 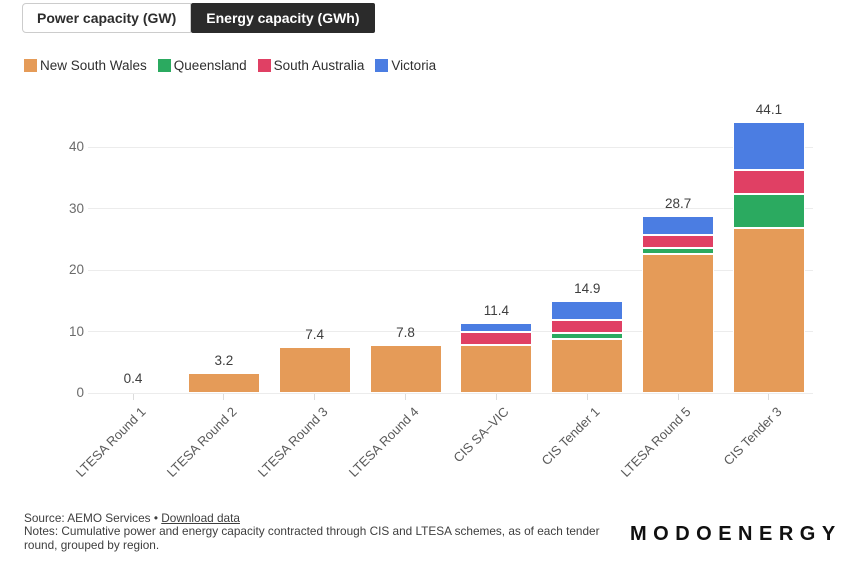 What do you see at coordinates (30, 65) in the screenshot?
I see `legend-swatch-new-south-wales` at bounding box center [30, 65].